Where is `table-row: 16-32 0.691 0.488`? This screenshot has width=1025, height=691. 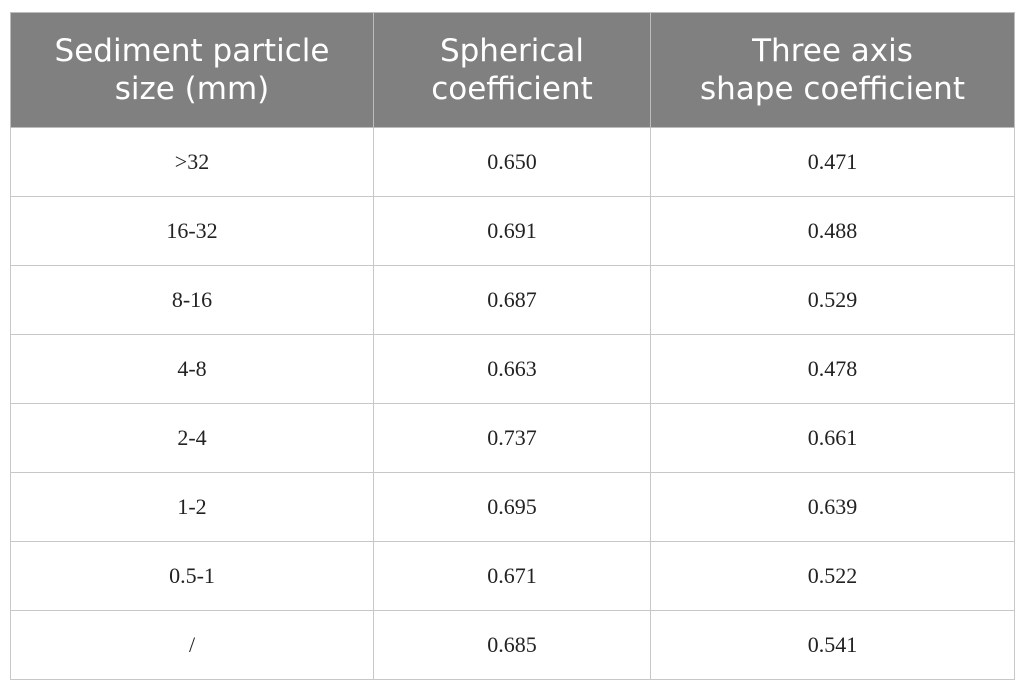 table-row: 16-32 0.691 0.488 is located at coordinates (512, 231).